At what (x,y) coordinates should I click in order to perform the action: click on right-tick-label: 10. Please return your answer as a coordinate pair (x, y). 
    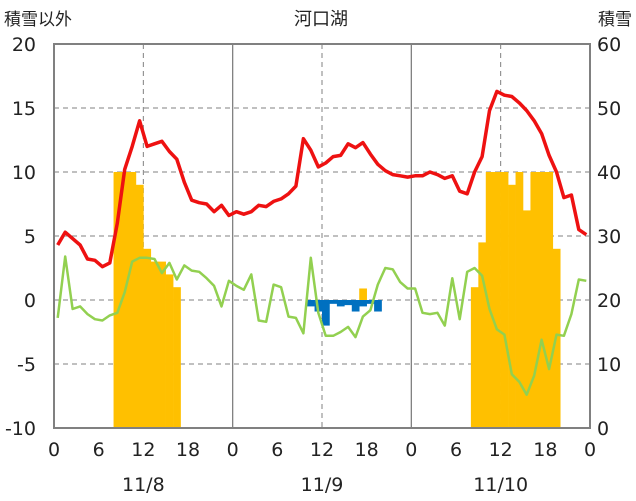
    Looking at the image, I should click on (609, 365).